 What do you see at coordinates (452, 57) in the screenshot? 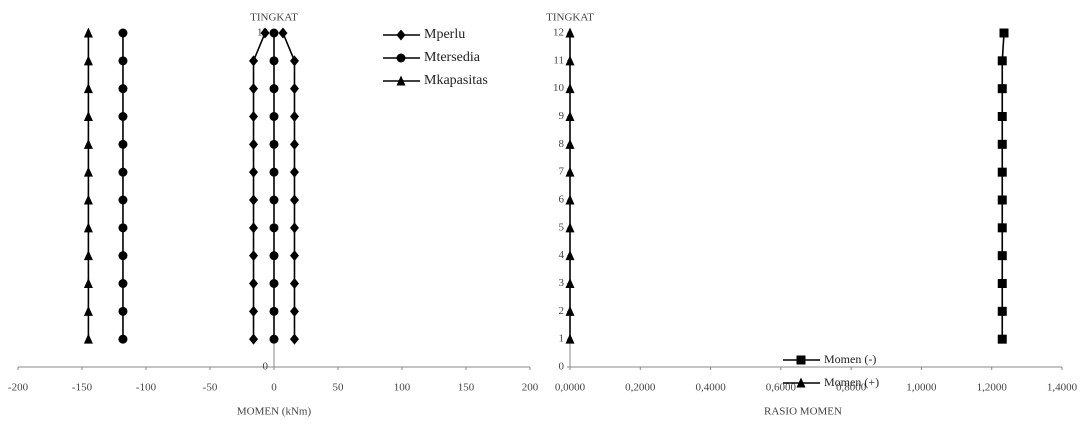
I see `legend-label: Mtersedia` at bounding box center [452, 57].